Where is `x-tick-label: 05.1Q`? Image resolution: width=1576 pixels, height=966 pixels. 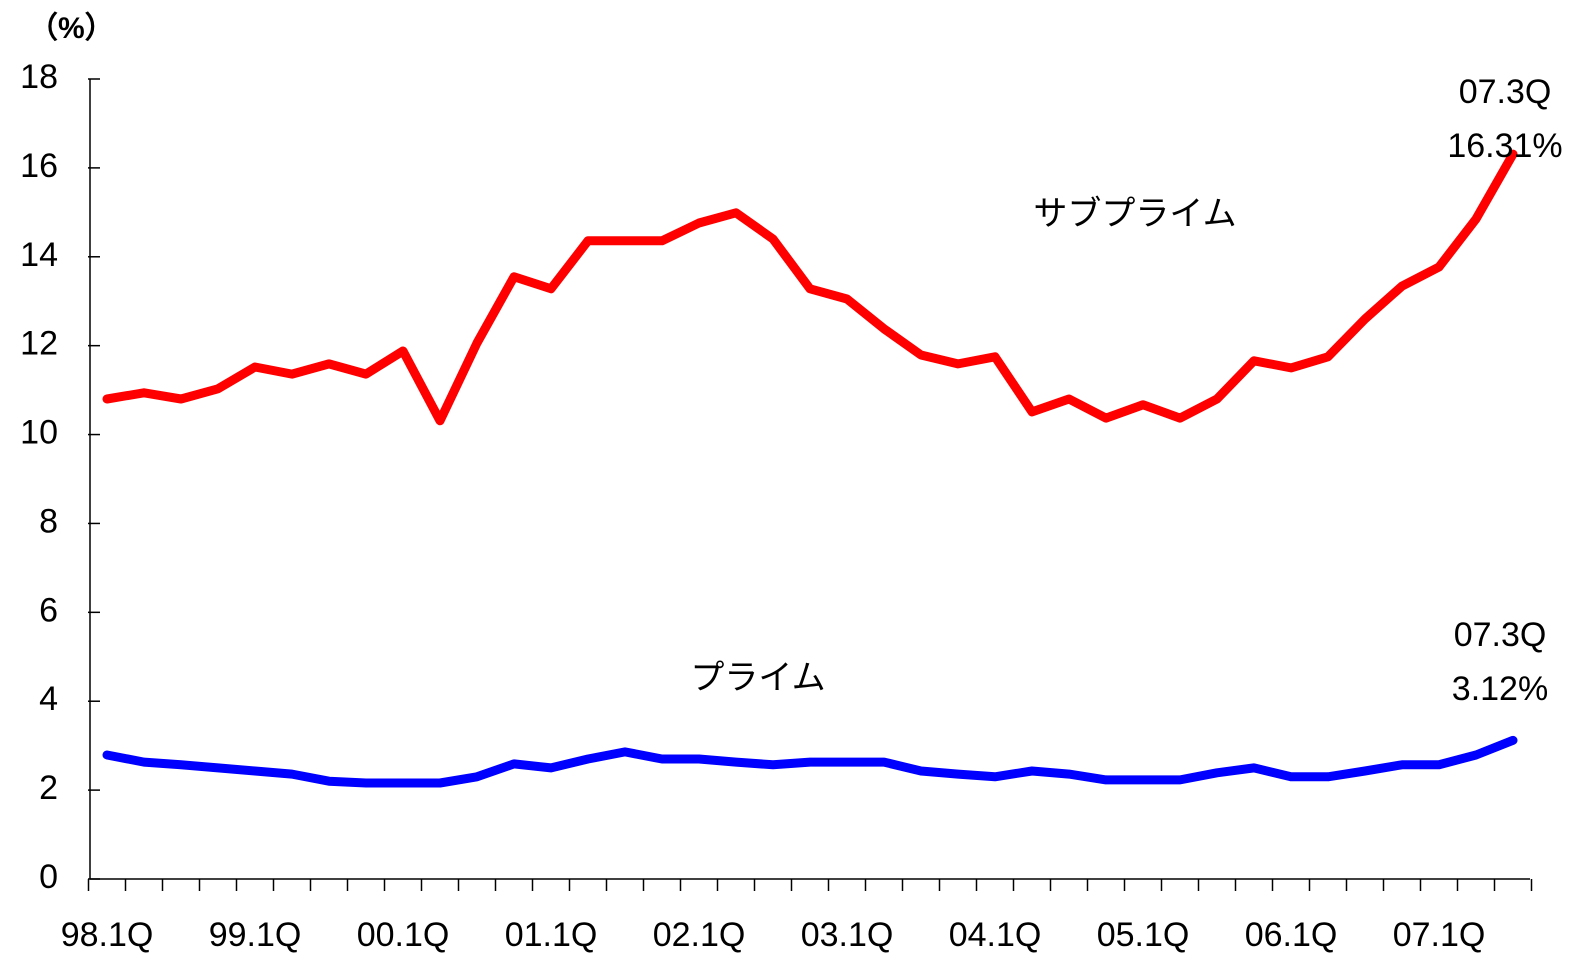
x-tick-label: 05.1Q is located at coordinates (1143, 935).